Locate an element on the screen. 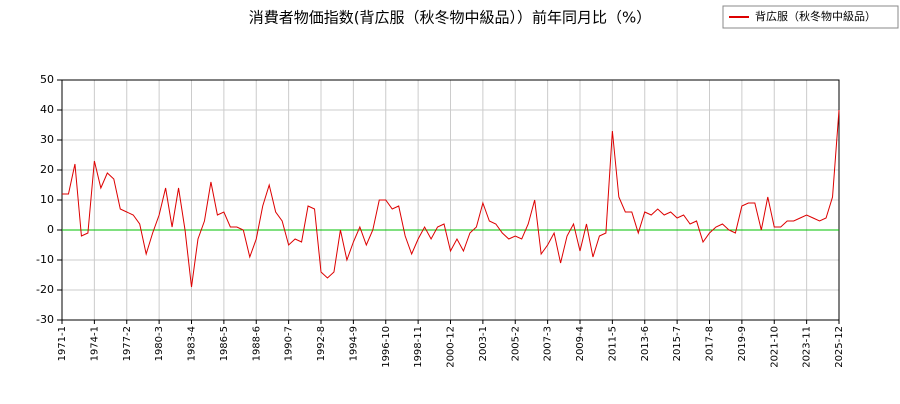 Image resolution: width=900 pixels, height=404 pixels. y-tick-label: 50 is located at coordinates (47, 79).